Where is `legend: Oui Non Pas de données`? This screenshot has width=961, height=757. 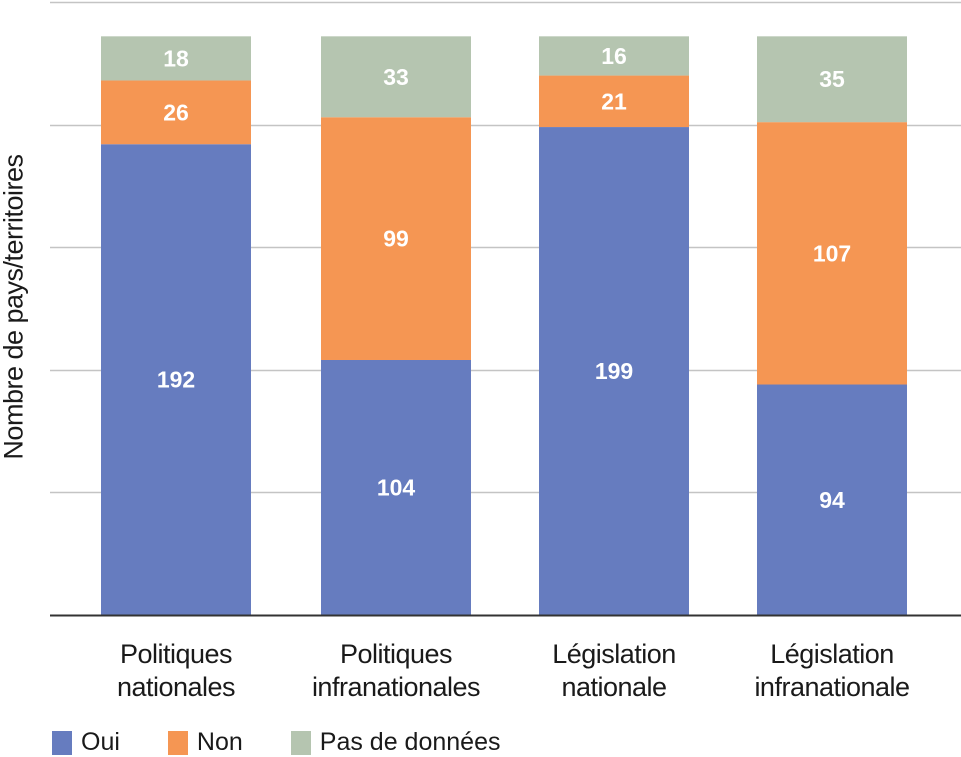
legend: Oui Non Pas de données is located at coordinates (300, 742).